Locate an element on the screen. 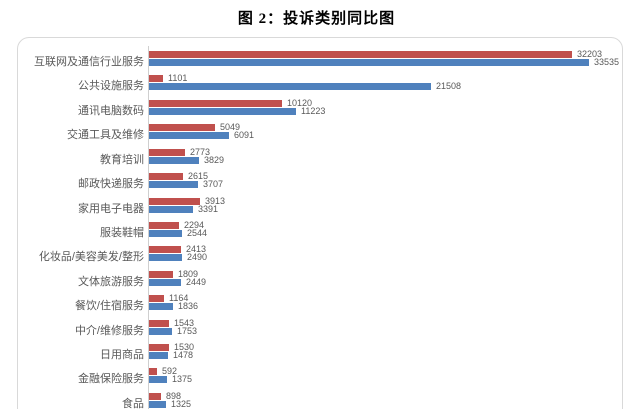  bar-group: 10120 11223 is located at coordinates (385, 110).